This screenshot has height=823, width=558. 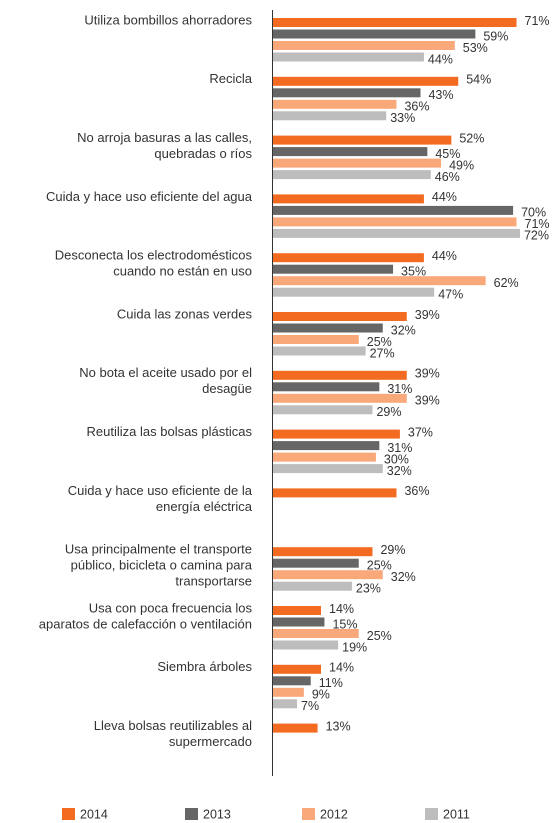 What do you see at coordinates (388, 412) in the screenshot?
I see `value-label: 29%` at bounding box center [388, 412].